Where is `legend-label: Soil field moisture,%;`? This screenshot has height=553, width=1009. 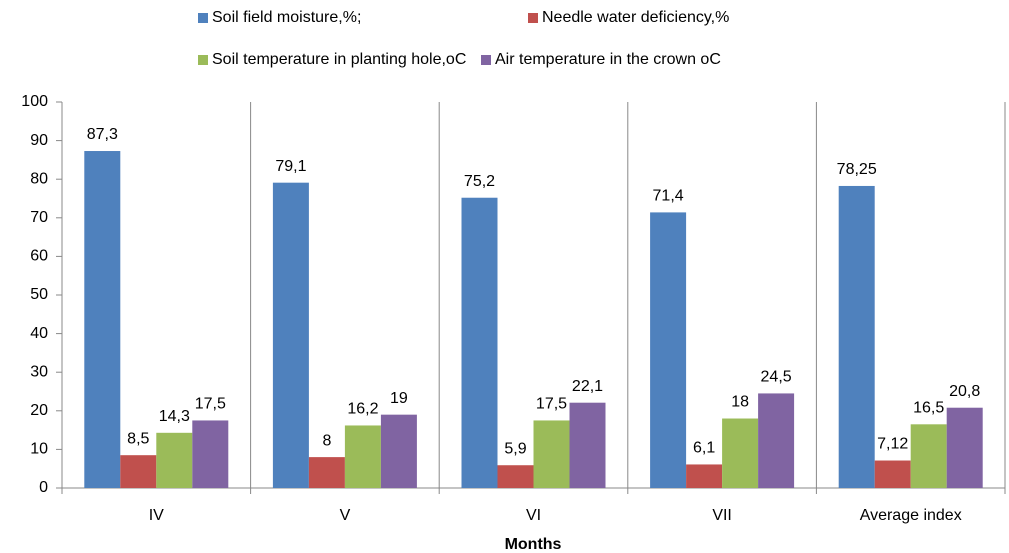
legend-label: Soil field moisture,%; is located at coordinates (286, 17).